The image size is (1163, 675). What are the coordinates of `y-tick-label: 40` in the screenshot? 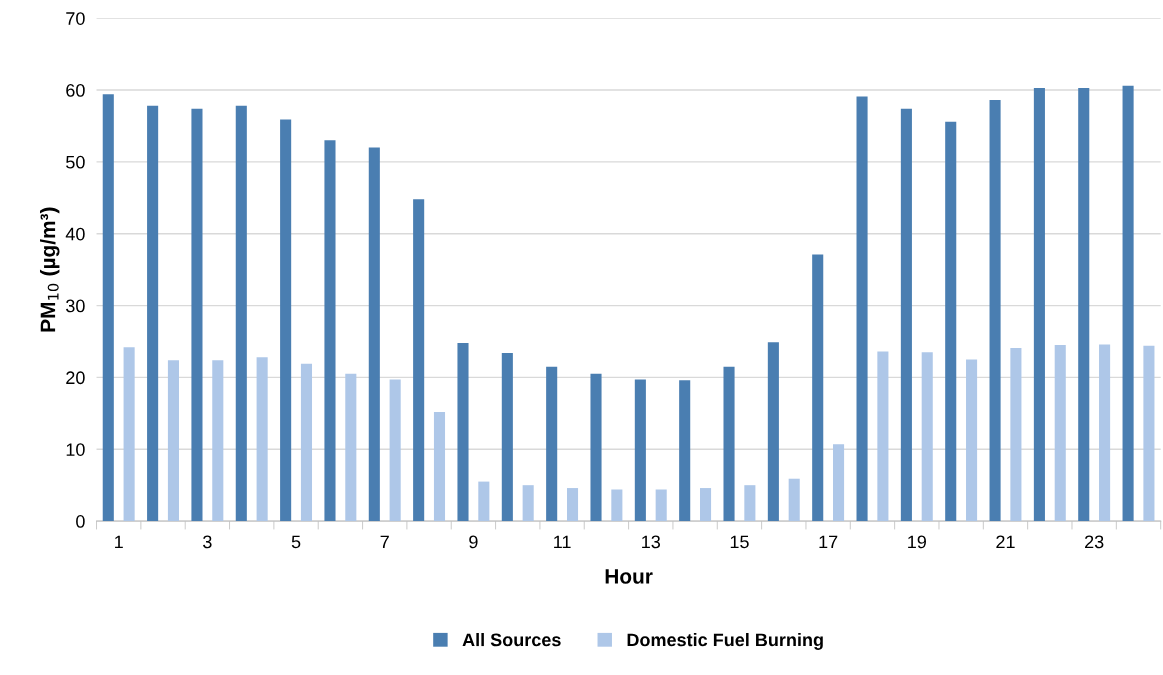 It's located at (75, 234).